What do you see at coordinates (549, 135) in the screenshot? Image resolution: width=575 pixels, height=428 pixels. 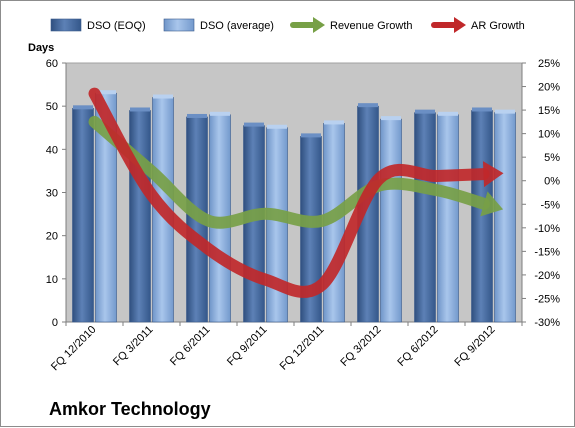 I see `right-tick-label: 10%` at bounding box center [549, 135].